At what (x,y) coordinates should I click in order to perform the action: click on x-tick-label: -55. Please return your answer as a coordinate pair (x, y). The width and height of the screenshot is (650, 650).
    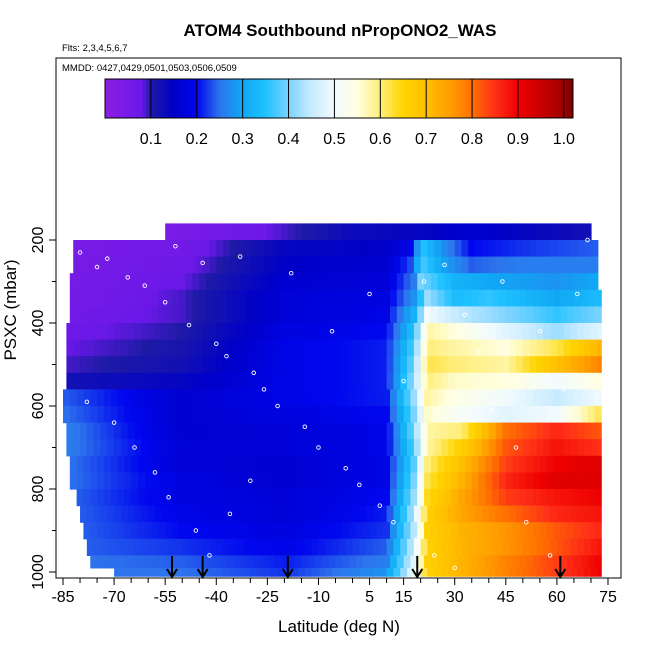
    Looking at the image, I should click on (165, 597).